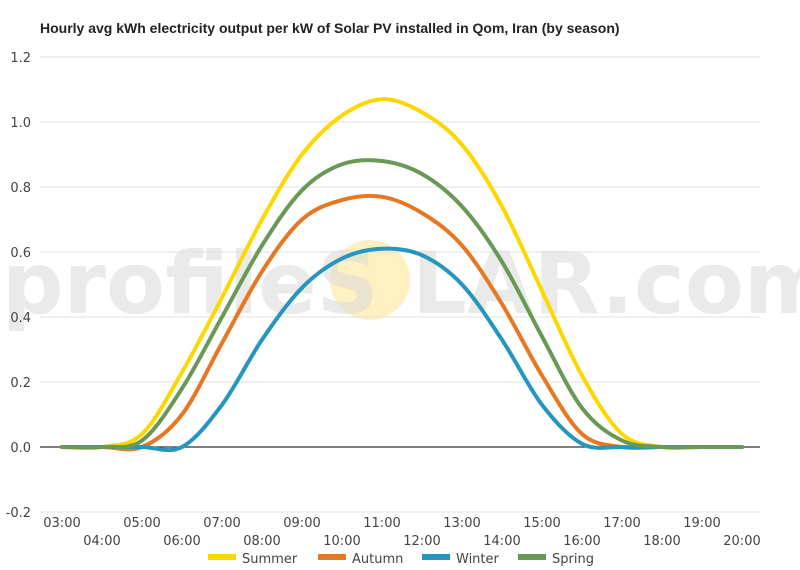 This screenshot has width=800, height=570. Describe the element at coordinates (261, 541) in the screenshot. I see `x-tick-label: 08:00` at that location.